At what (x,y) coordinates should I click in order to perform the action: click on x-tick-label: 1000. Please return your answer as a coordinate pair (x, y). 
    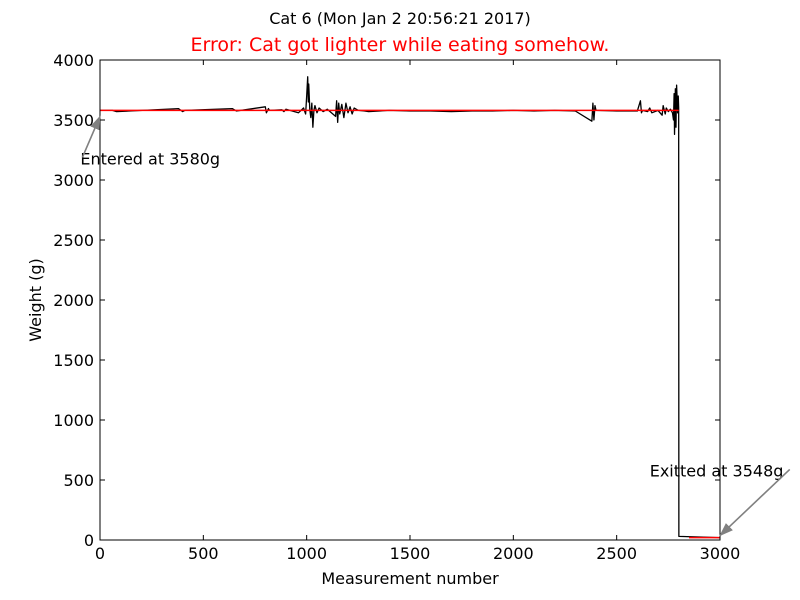
    Looking at the image, I should click on (306, 553).